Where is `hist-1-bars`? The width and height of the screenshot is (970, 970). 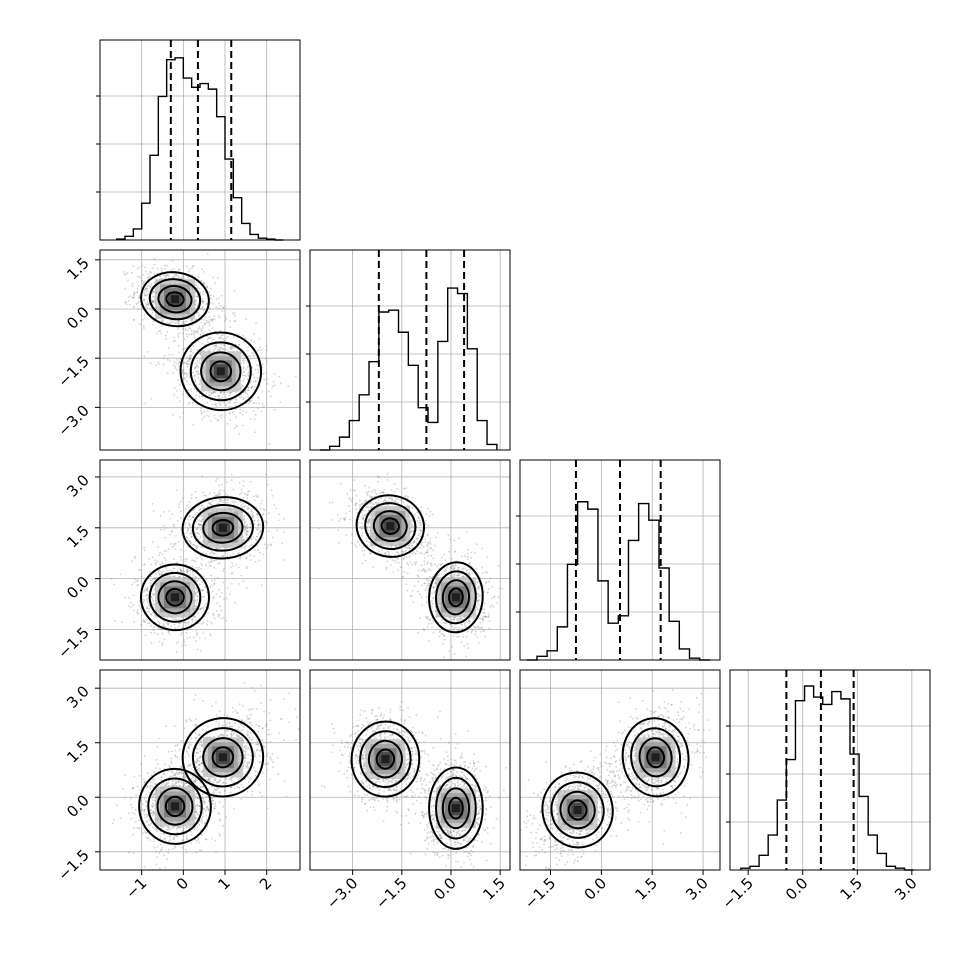 hist-1-bars is located at coordinates (408, 369).